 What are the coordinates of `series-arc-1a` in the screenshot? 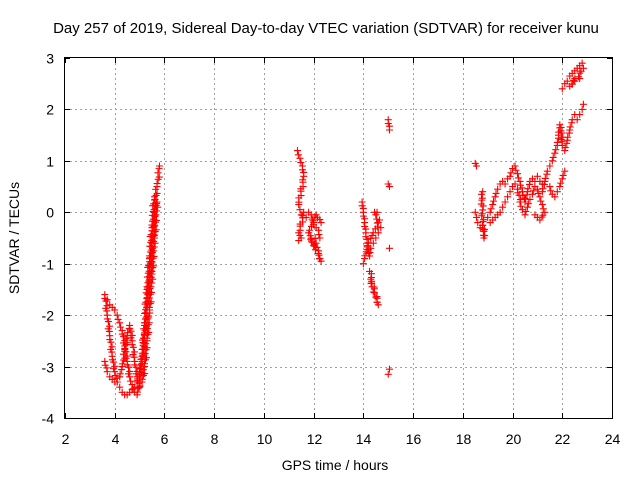 It's located at (132, 280).